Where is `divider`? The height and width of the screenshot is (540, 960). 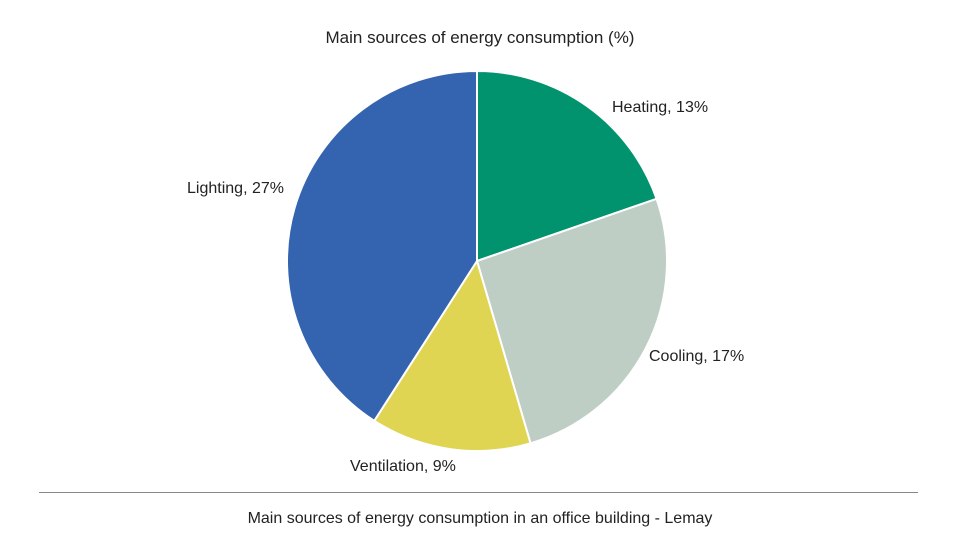
divider is located at coordinates (478, 492).